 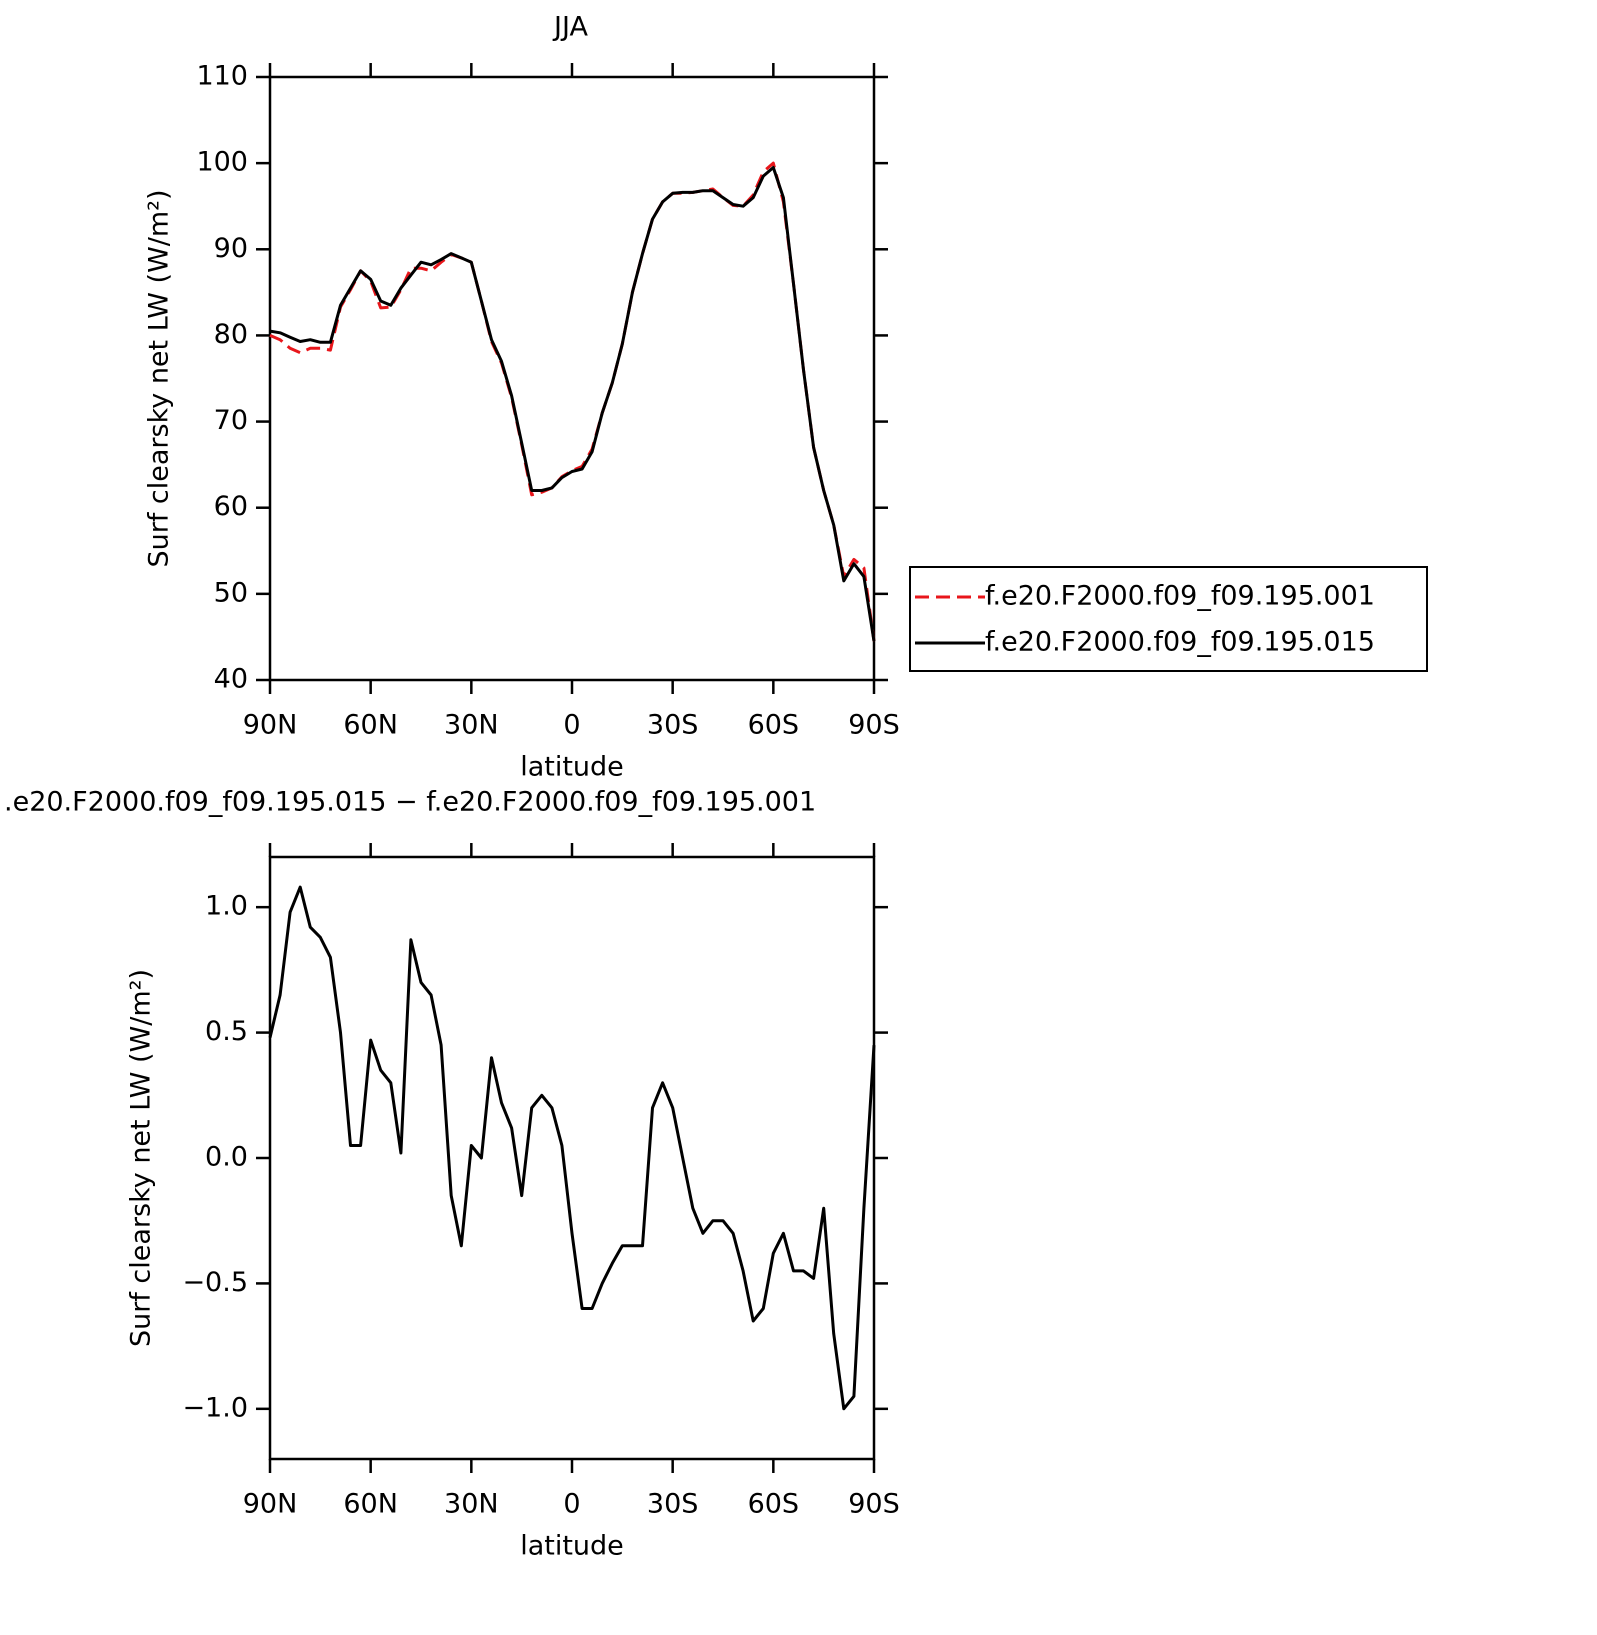 What do you see at coordinates (231, 592) in the screenshot?
I see `y-tick-label: 50` at bounding box center [231, 592].